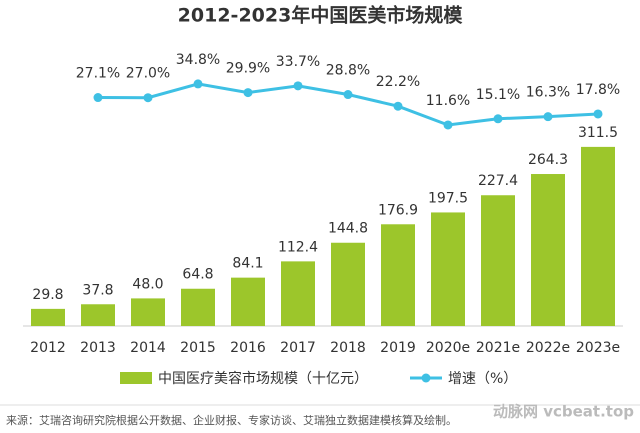  What do you see at coordinates (98, 74) in the screenshot?
I see `line-label: 27.1%` at bounding box center [98, 74].